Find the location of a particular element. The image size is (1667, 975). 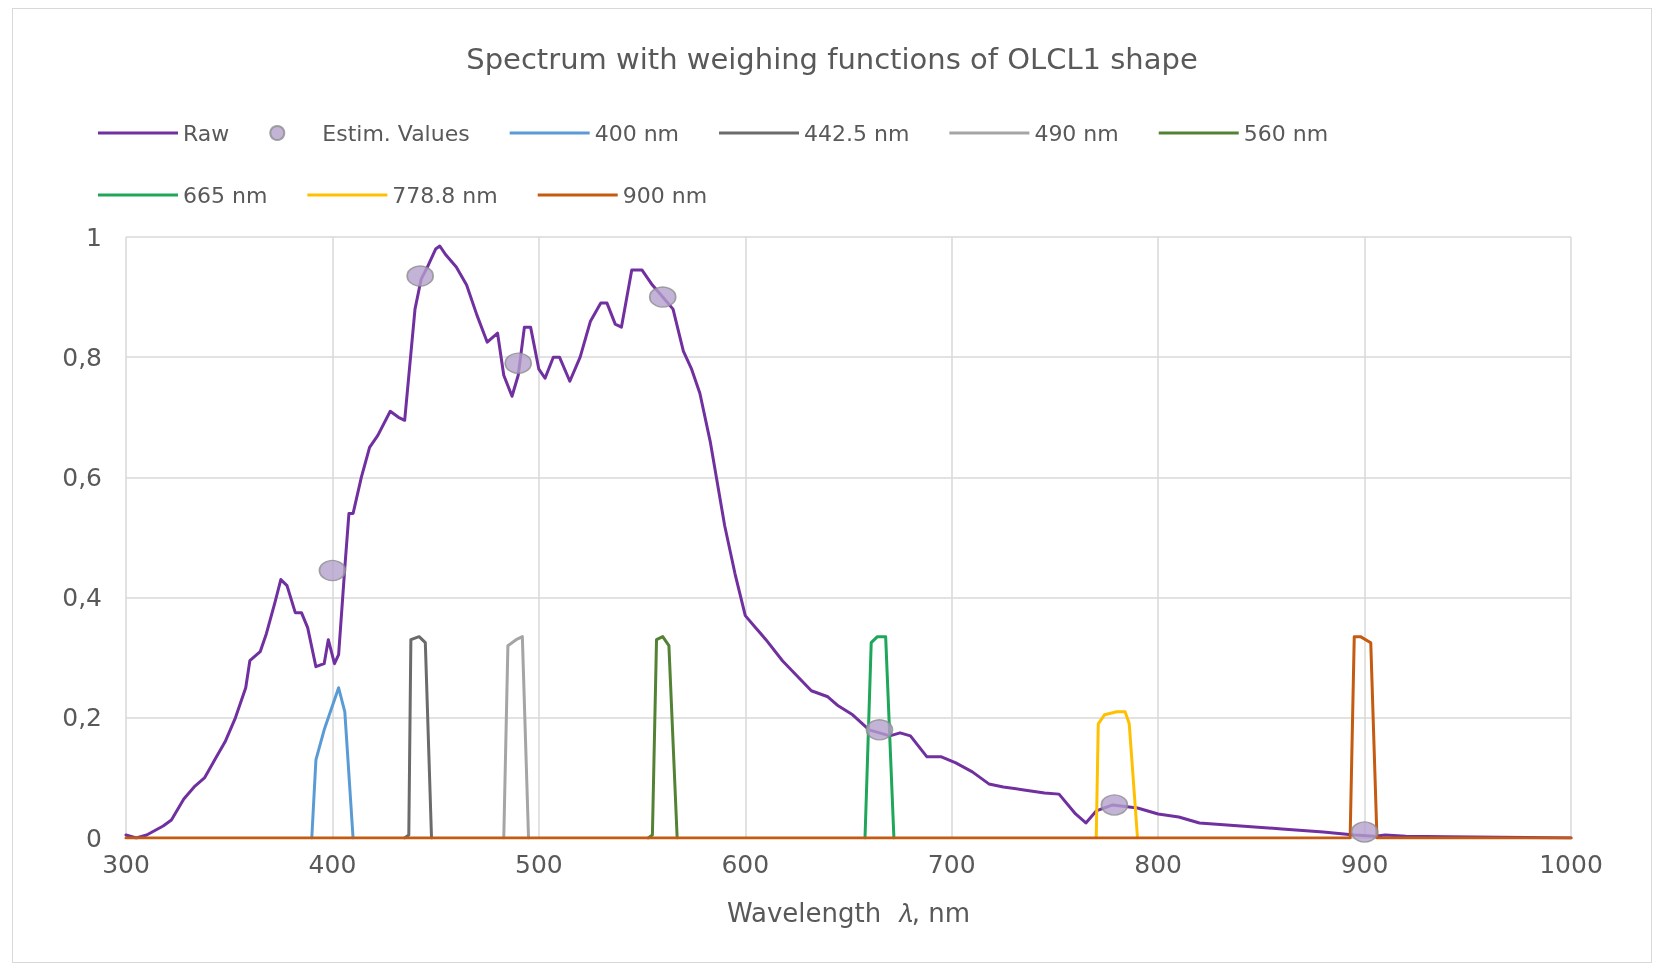

x-tick-label: 600 is located at coordinates (745, 864).